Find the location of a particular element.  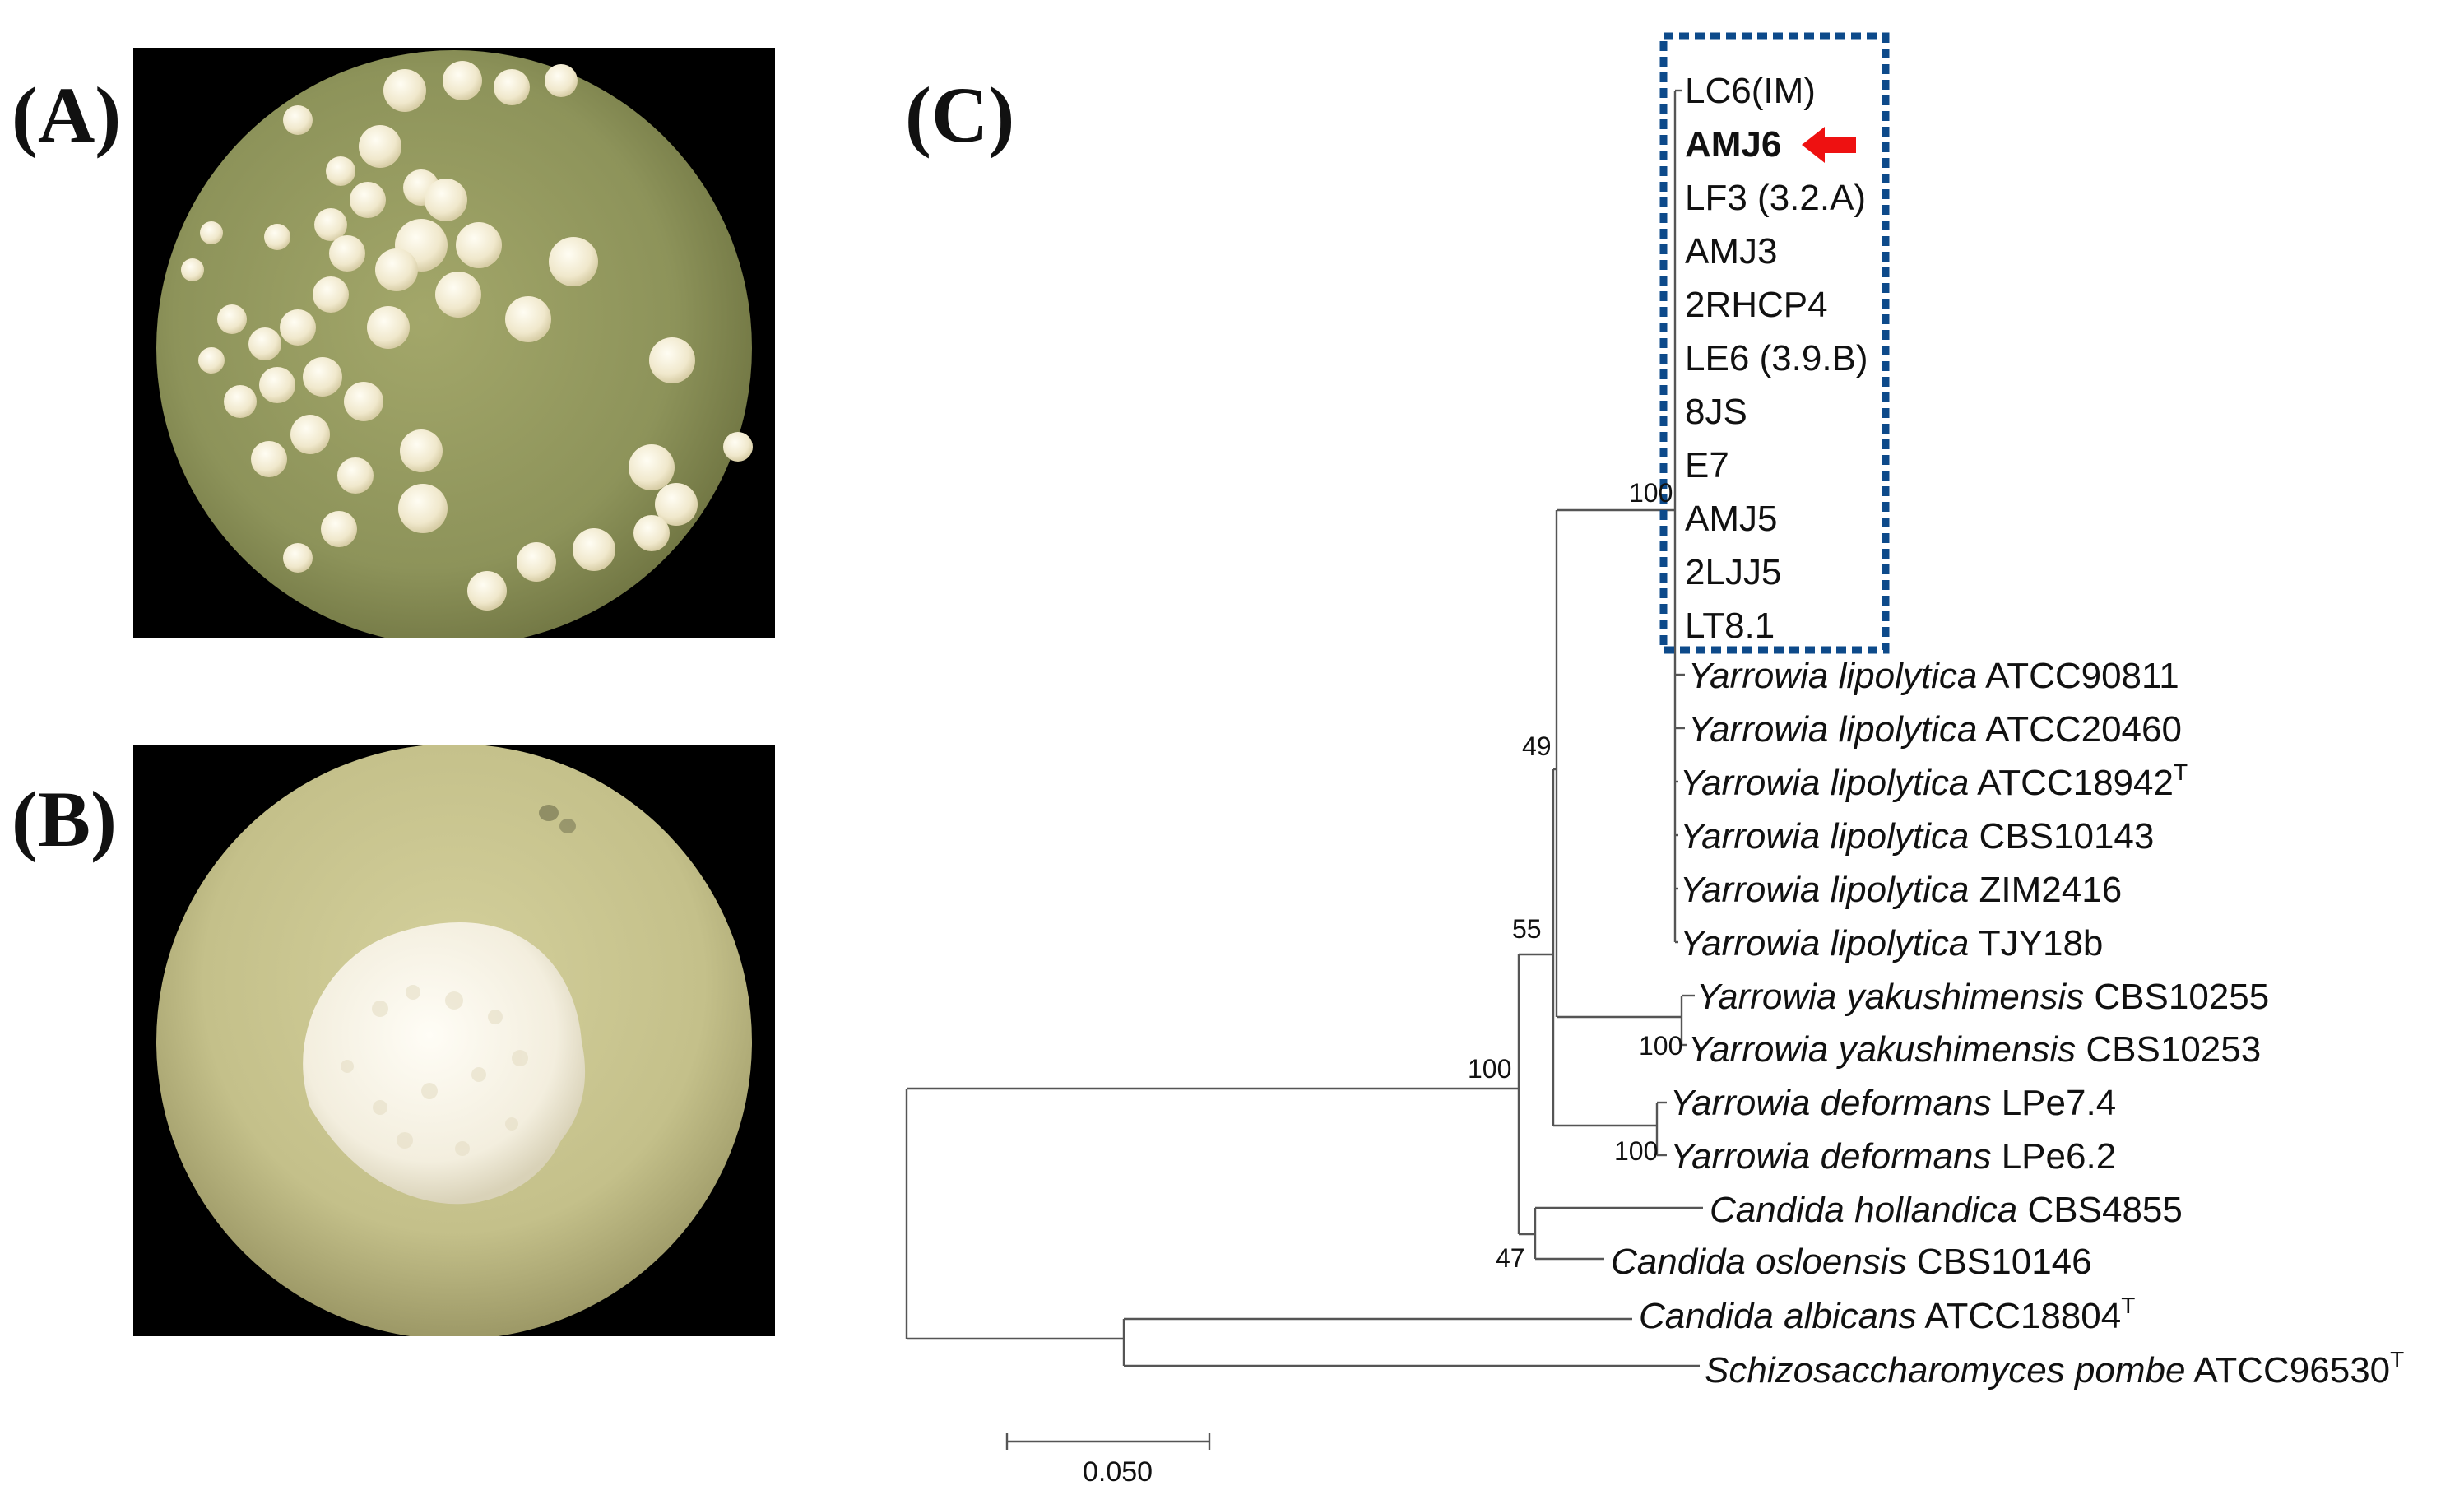

single-colony-plate-photo is located at coordinates (454, 1040).